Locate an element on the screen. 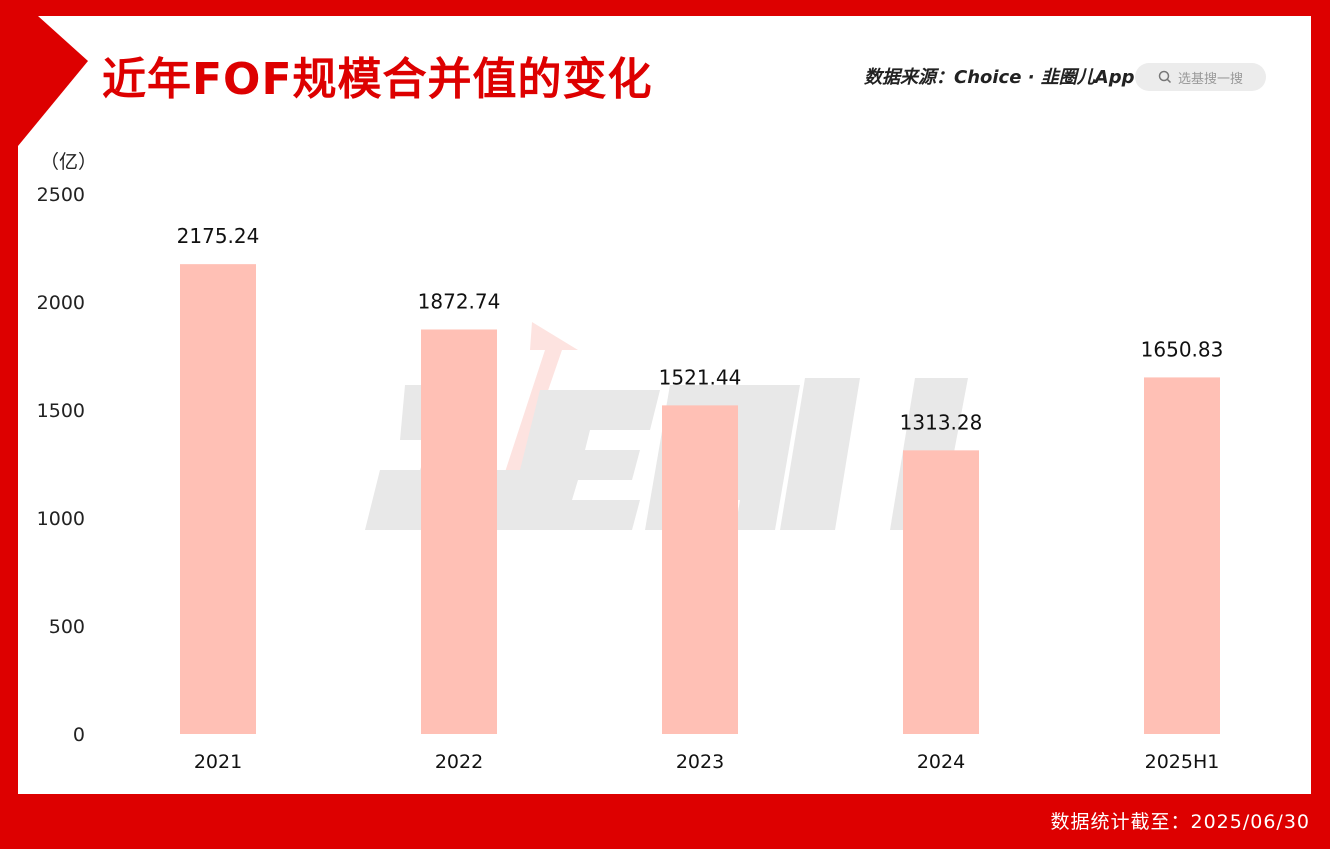 This screenshot has width=1330, height=849. y-axis: 0 500 1000 1500 2000 2500 is located at coordinates (61, 465).